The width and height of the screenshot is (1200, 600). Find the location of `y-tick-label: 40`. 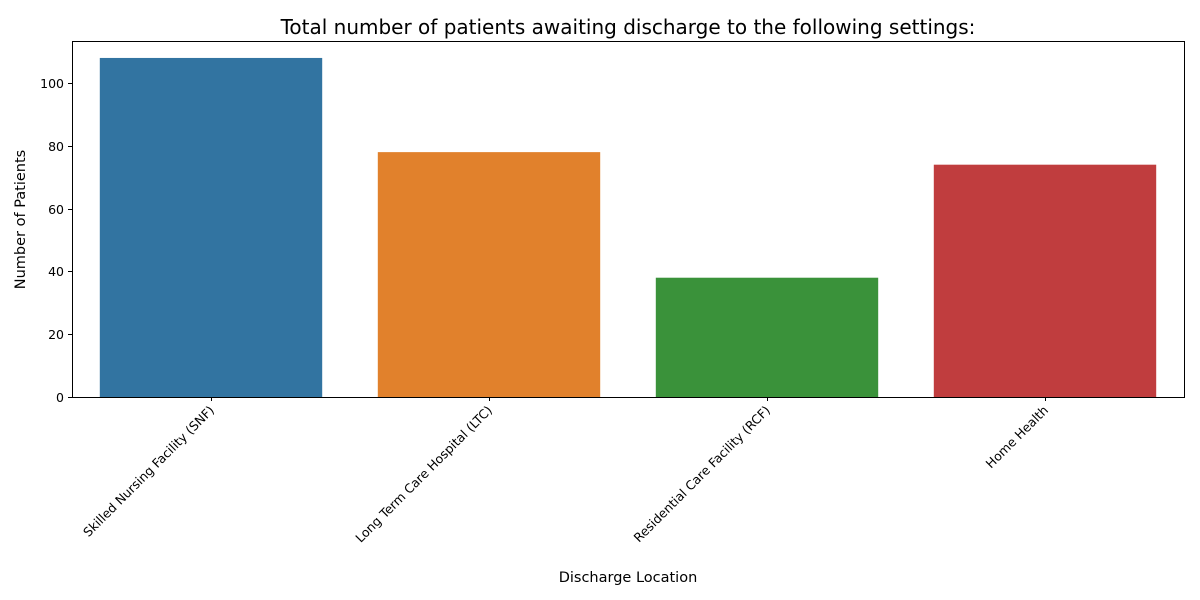

y-tick-label: 40 is located at coordinates (56, 271).